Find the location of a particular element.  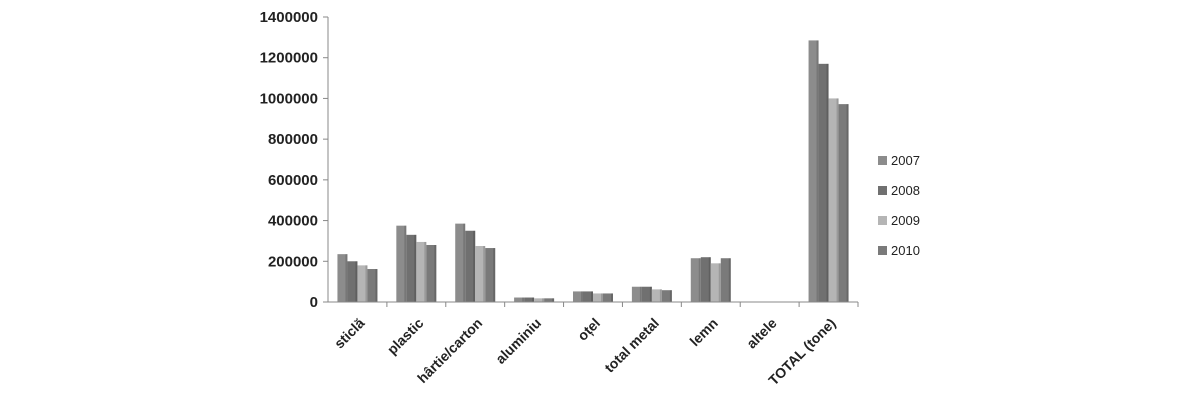

x-tick-label: plastic is located at coordinates (405, 336).